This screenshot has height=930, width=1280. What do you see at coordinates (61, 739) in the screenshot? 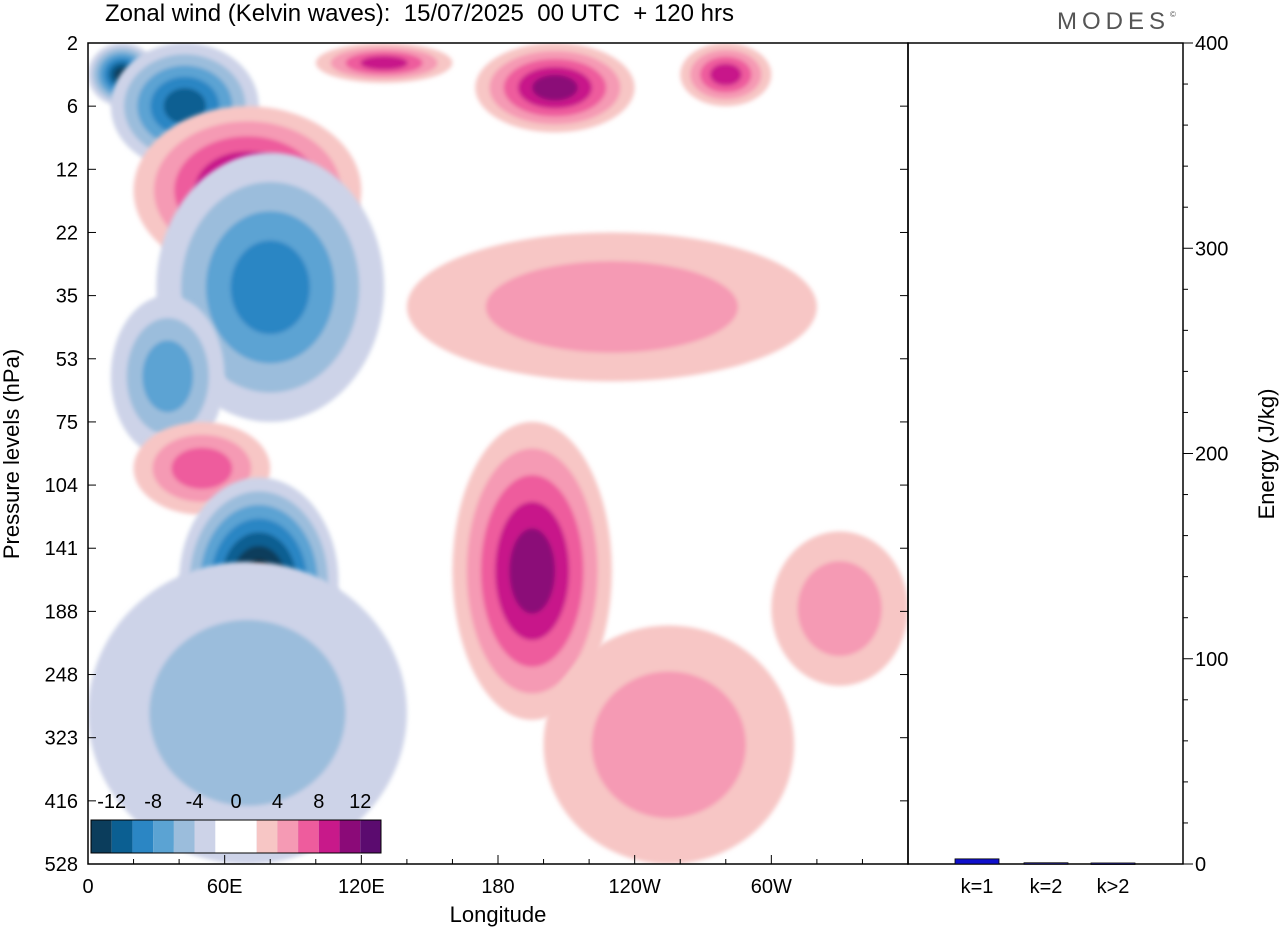
I see `y-tick-label: 323` at bounding box center [61, 739].